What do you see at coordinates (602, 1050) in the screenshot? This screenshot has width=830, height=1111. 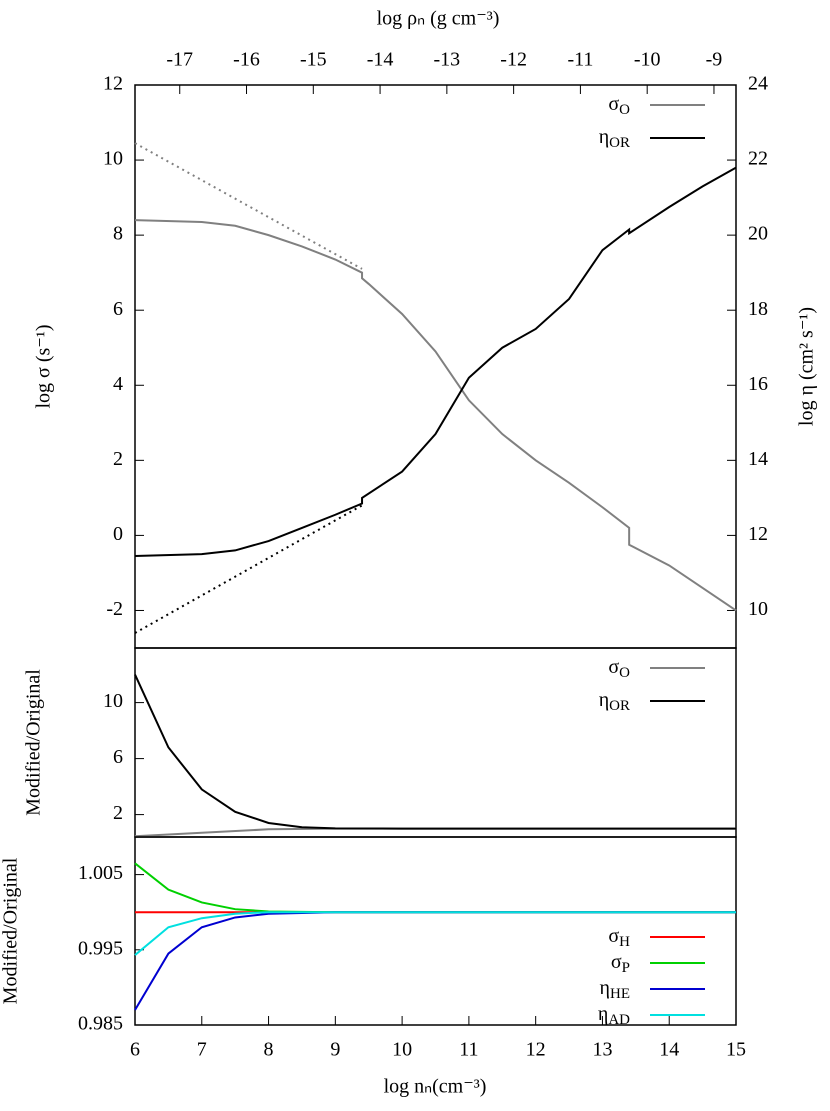 I see `x-tick-label: 13` at bounding box center [602, 1050].